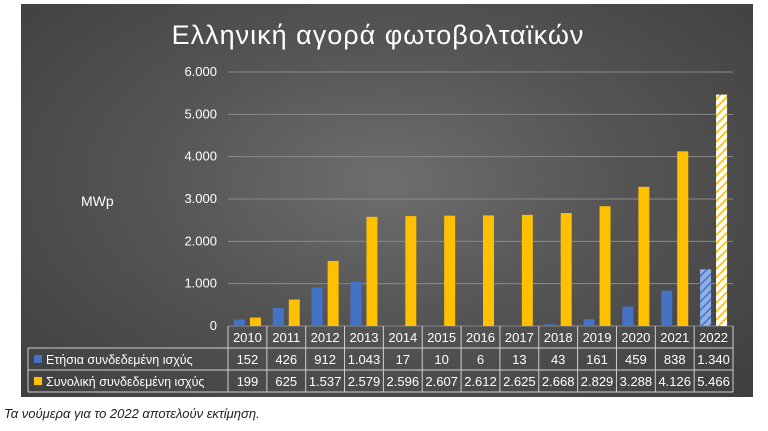 The image size is (768, 431). What do you see at coordinates (722, 210) in the screenshot?
I see `bar-cumulative-2022` at bounding box center [722, 210].